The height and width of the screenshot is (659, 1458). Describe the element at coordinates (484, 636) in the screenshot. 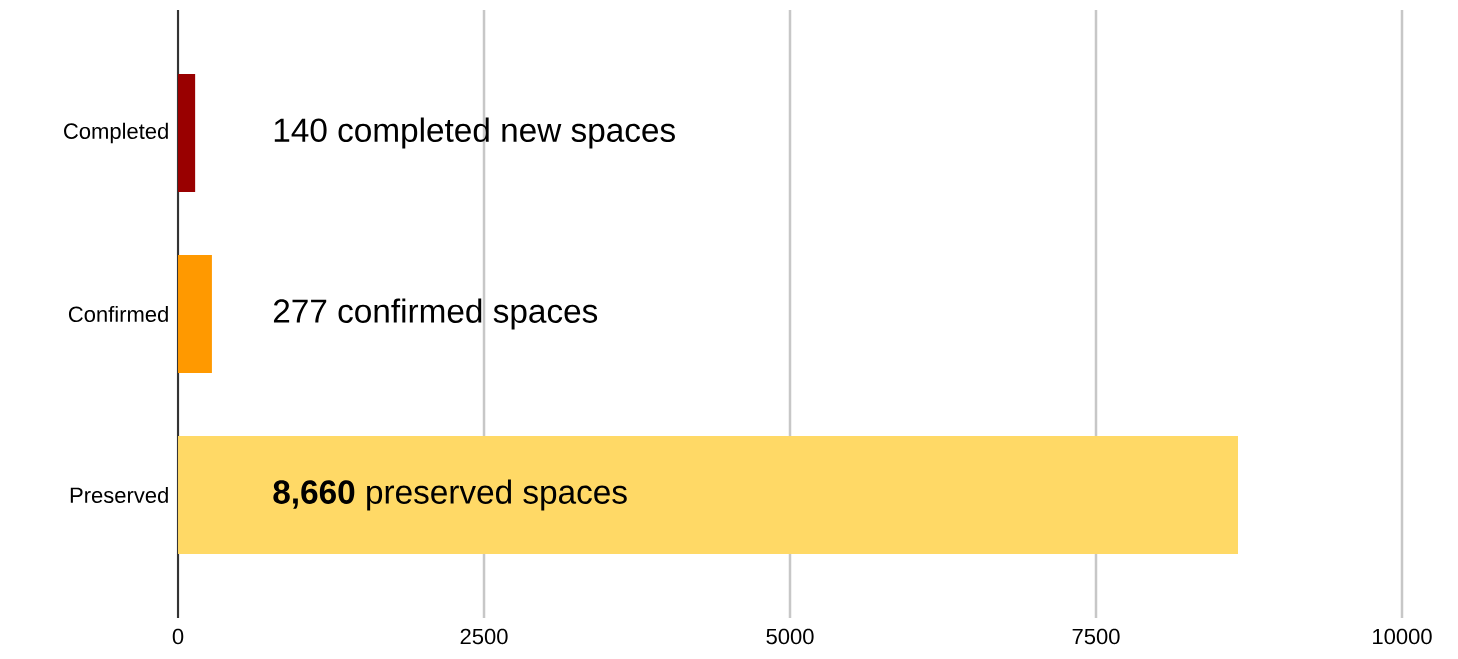

I see `x-tick-label: 2500` at that location.